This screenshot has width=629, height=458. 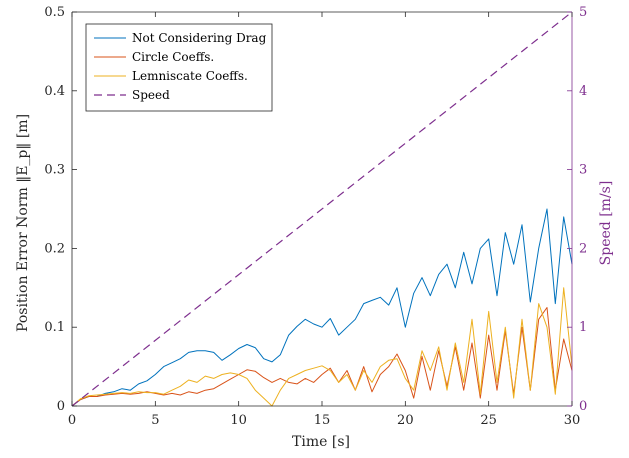 What do you see at coordinates (488, 420) in the screenshot?
I see `x-tick-label: 25` at bounding box center [488, 420].